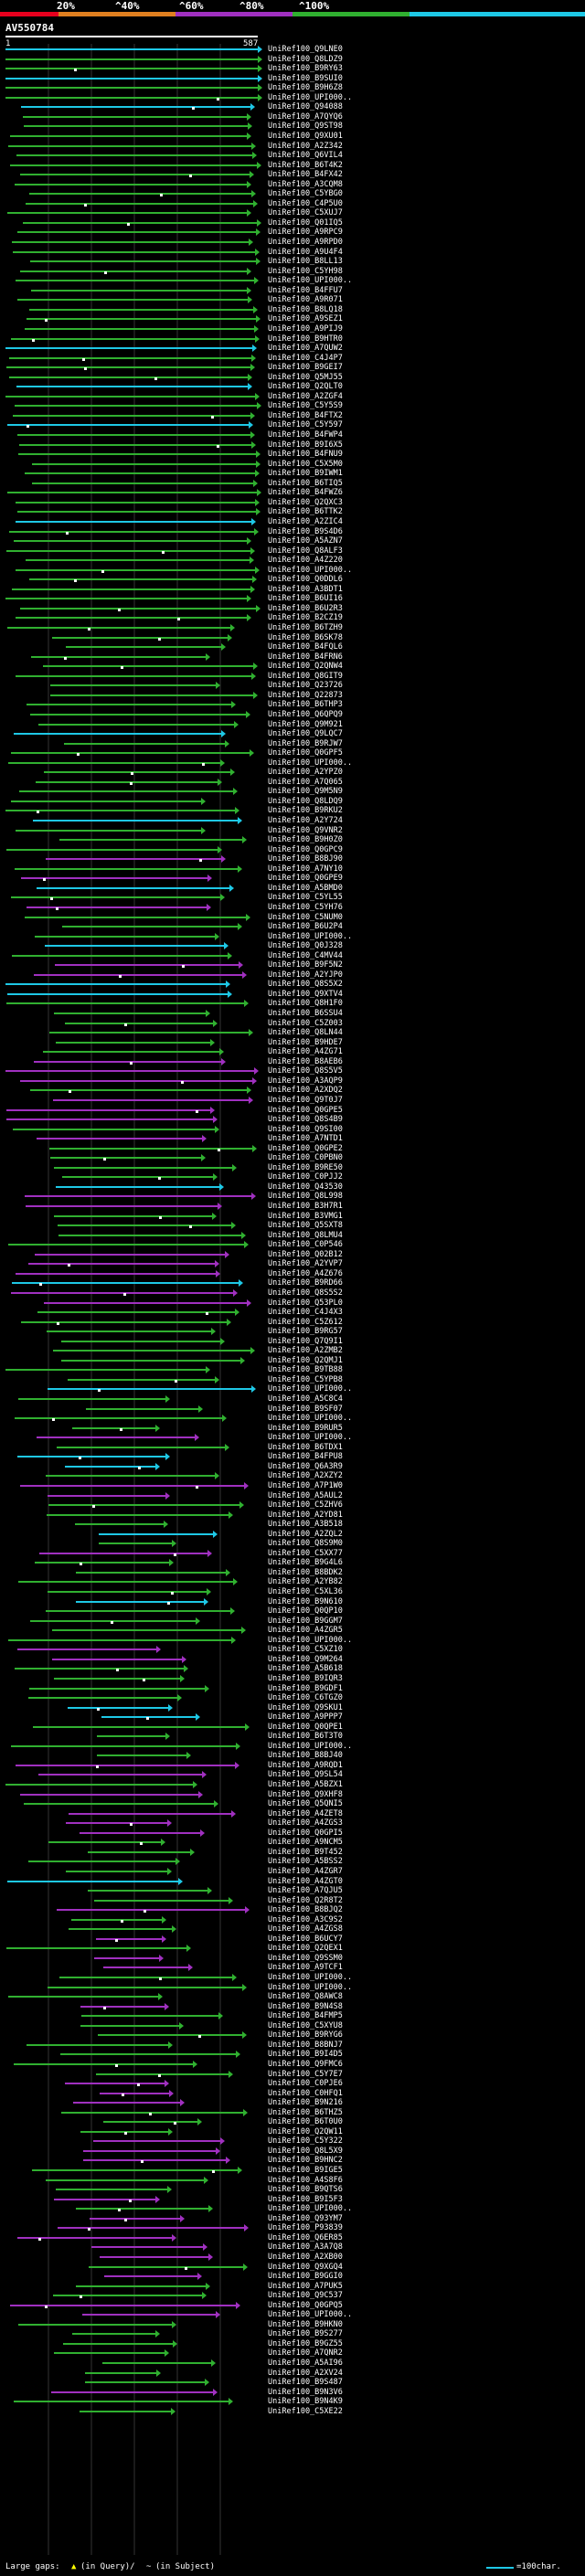 Image resolution: width=585 pixels, height=2576 pixels. I want to click on hit-label-link: UniRef100_Q53PL0, so click(305, 1303).